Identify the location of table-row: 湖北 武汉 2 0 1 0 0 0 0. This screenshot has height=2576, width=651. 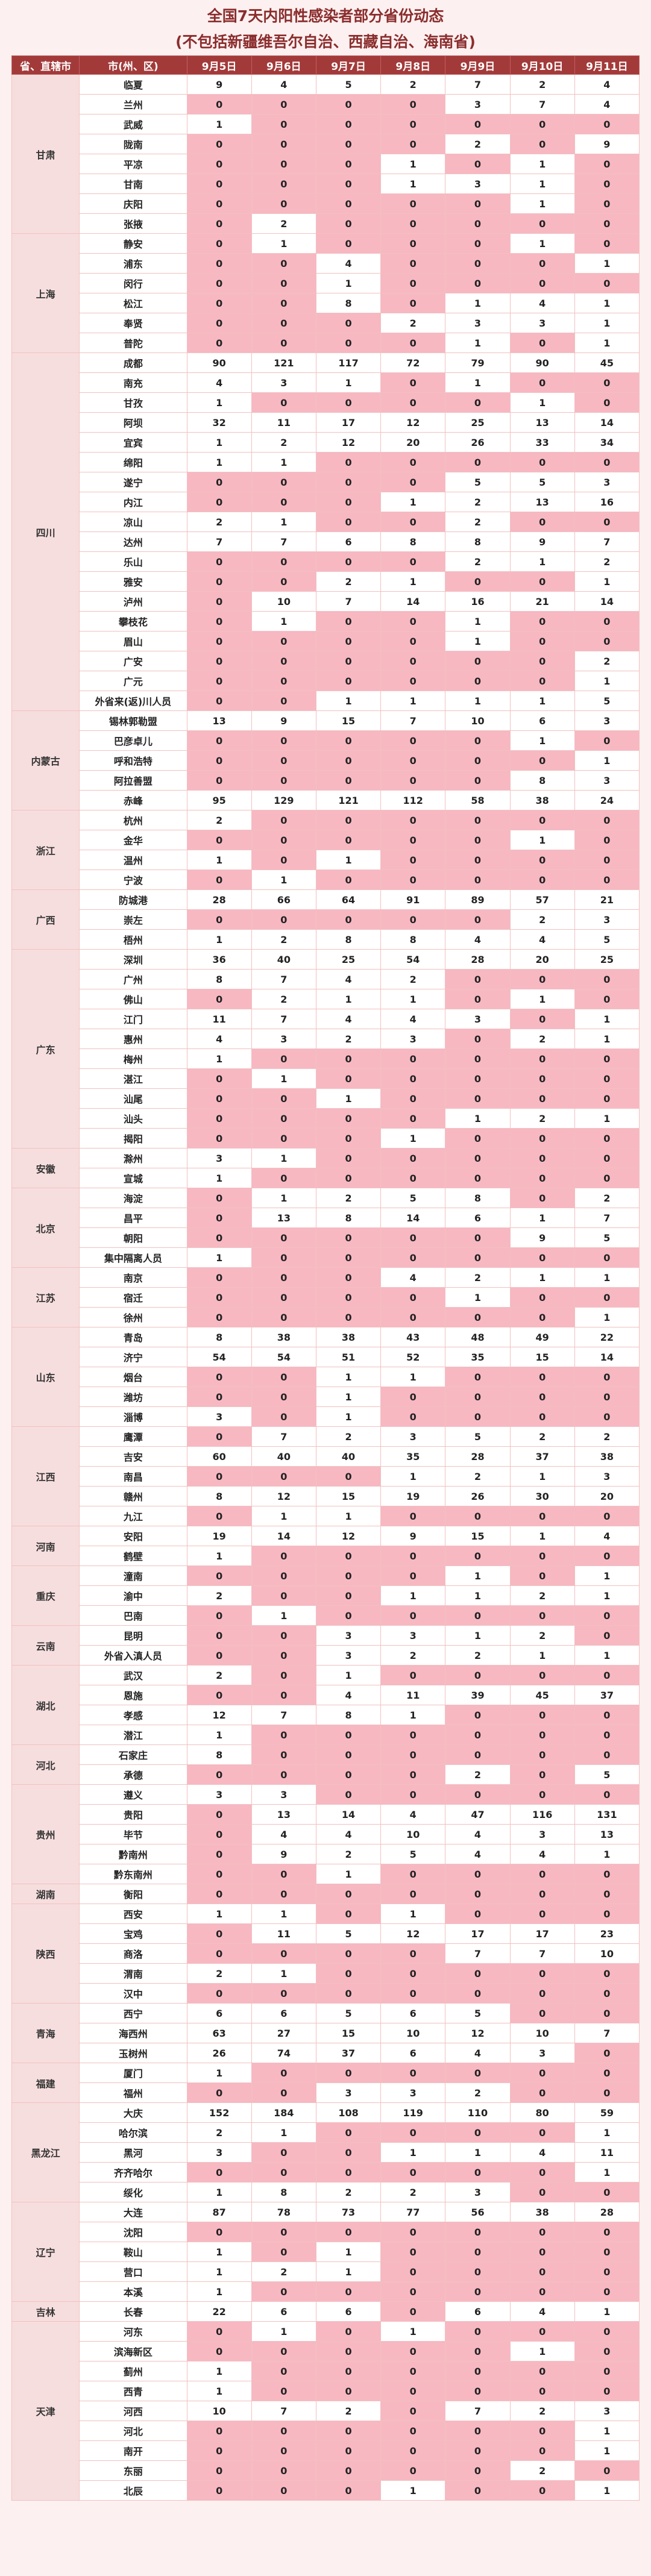
(325, 1705).